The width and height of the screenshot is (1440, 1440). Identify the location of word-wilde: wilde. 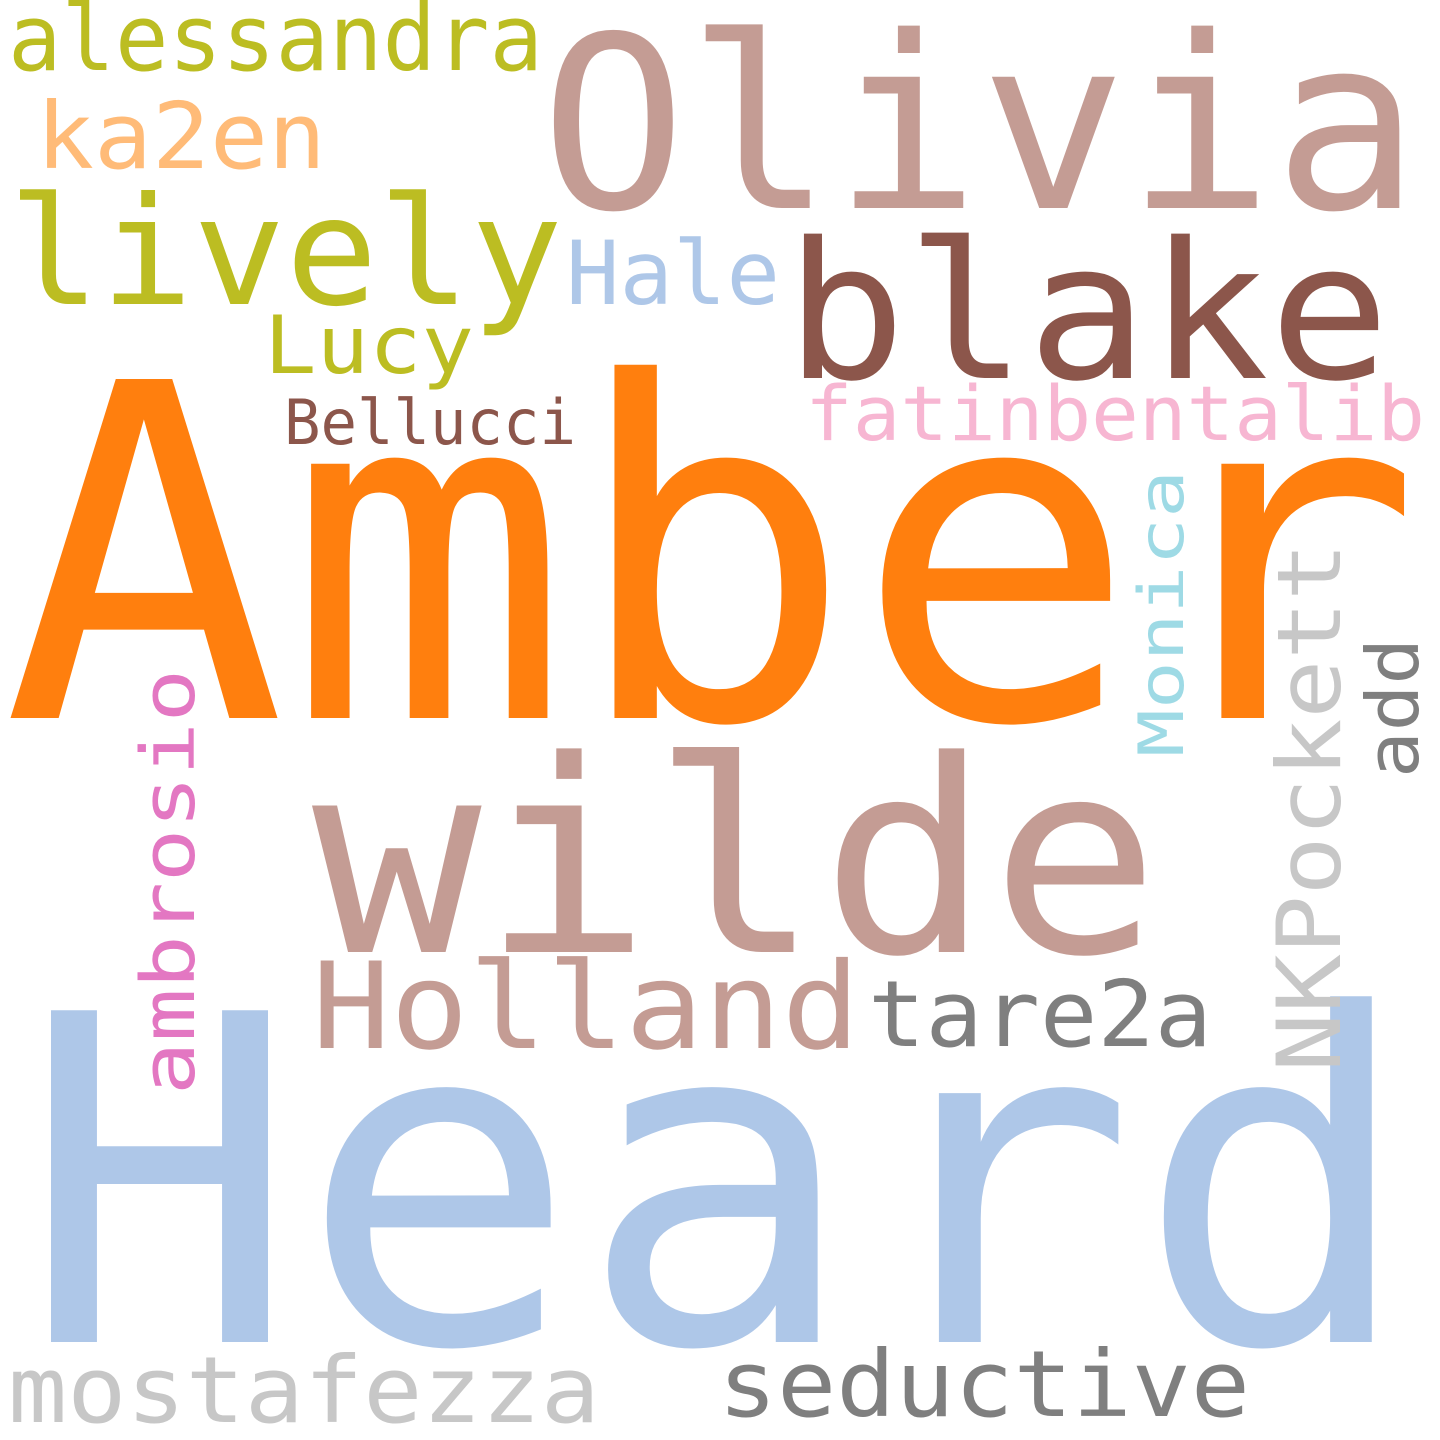
(736, 860).